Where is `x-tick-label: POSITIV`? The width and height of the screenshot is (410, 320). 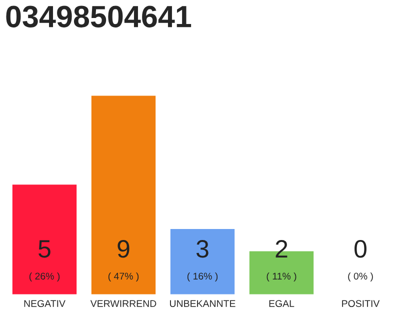 x-tick-label: POSITIV is located at coordinates (361, 303).